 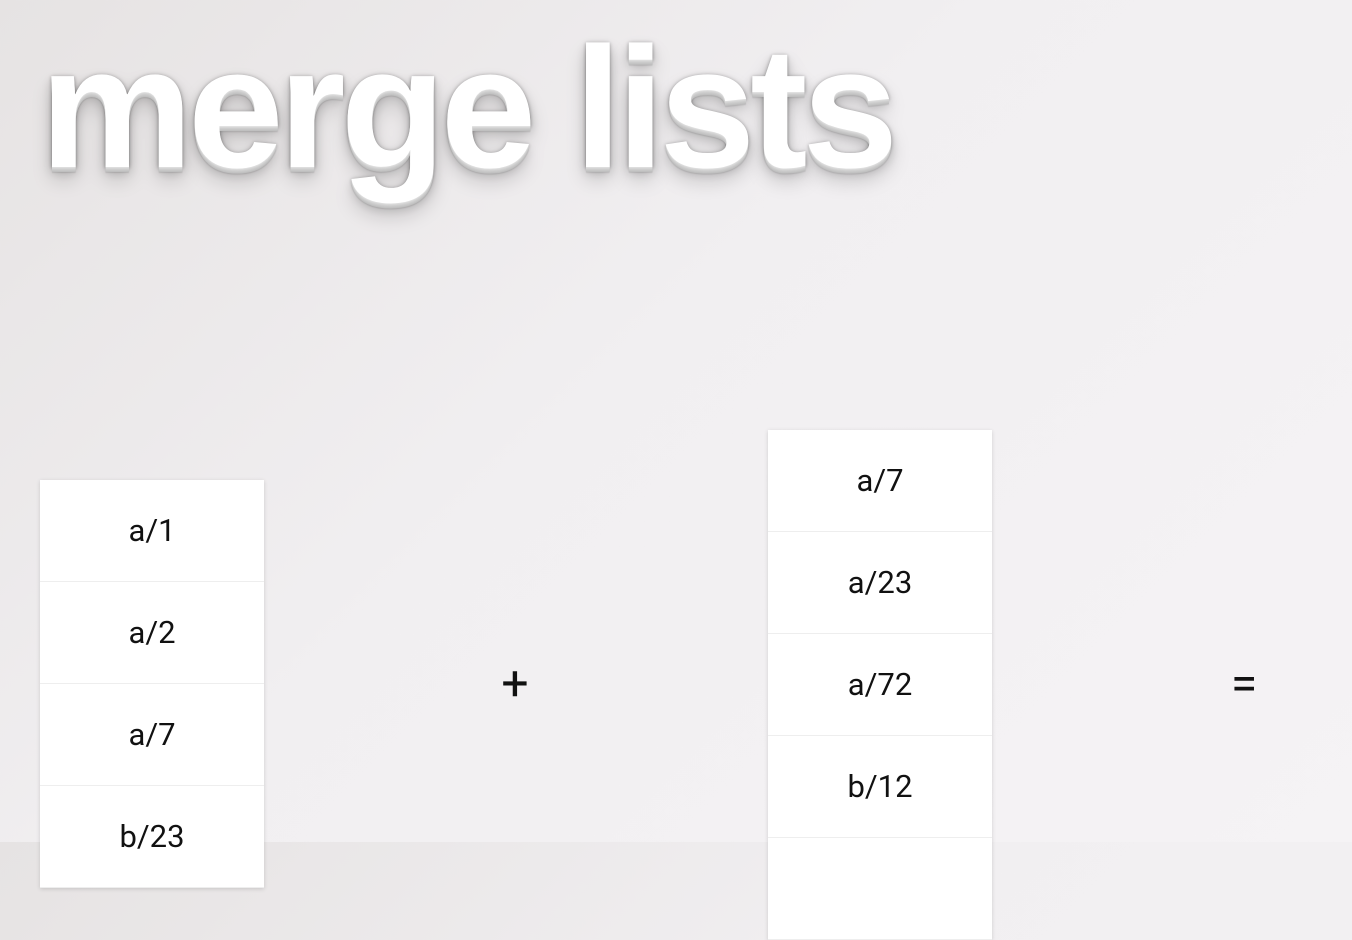 I want to click on list-item-placeholder, so click(x=880, y=889).